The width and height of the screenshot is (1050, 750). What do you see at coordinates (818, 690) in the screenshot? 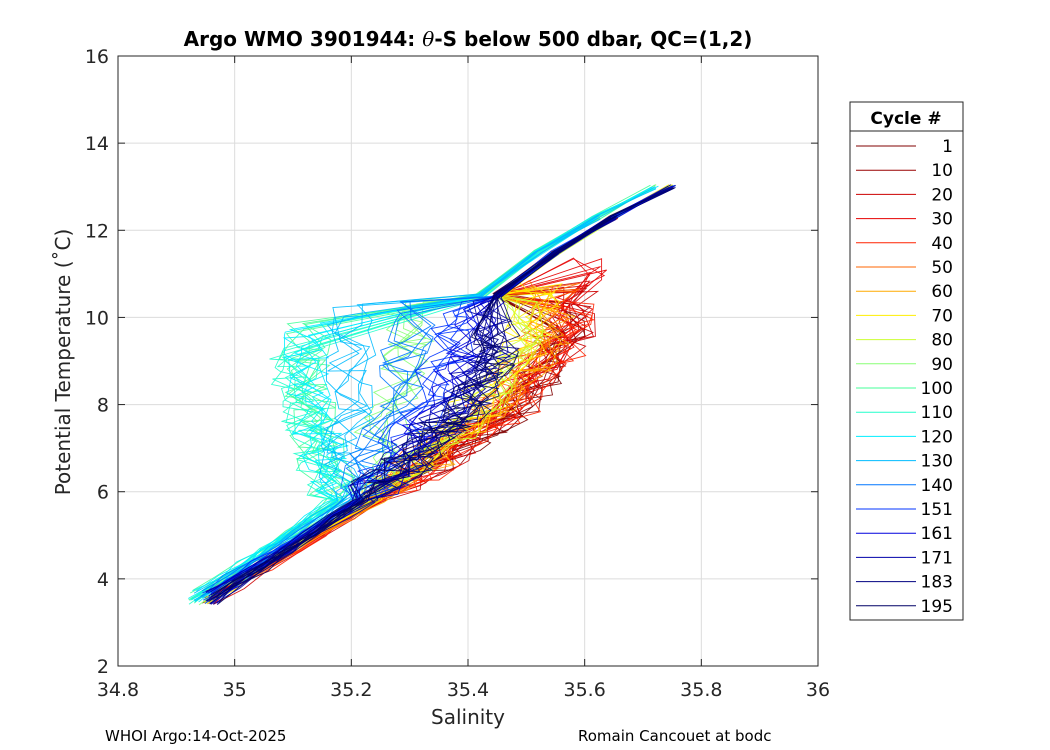
I see `x-tick-label: 36` at bounding box center [818, 690].